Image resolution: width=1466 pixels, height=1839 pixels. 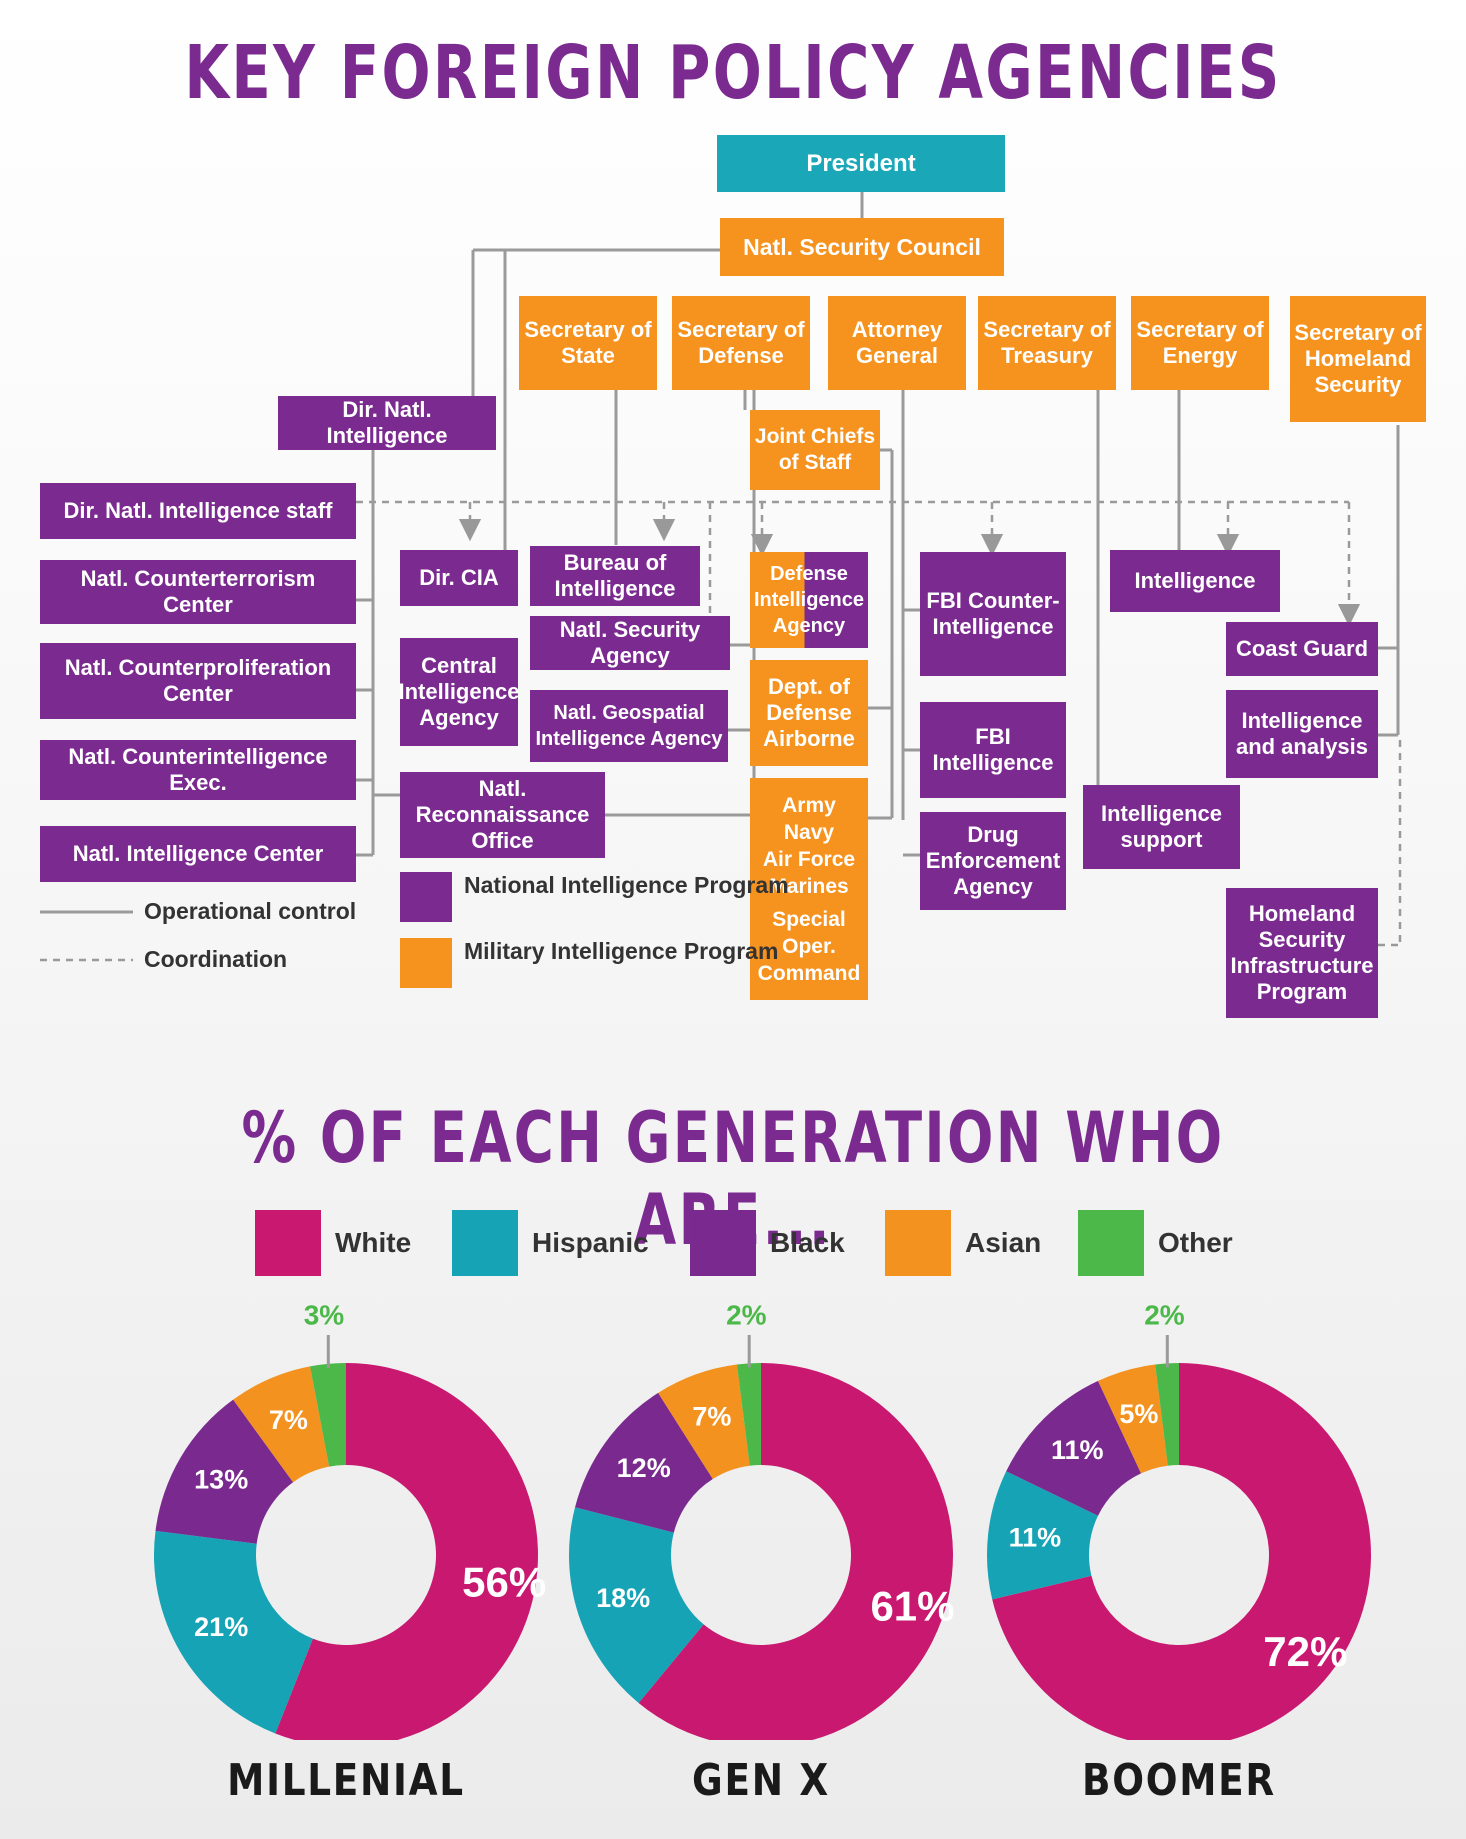 What do you see at coordinates (809, 859) in the screenshot?
I see `service-air-force: Air Force` at bounding box center [809, 859].